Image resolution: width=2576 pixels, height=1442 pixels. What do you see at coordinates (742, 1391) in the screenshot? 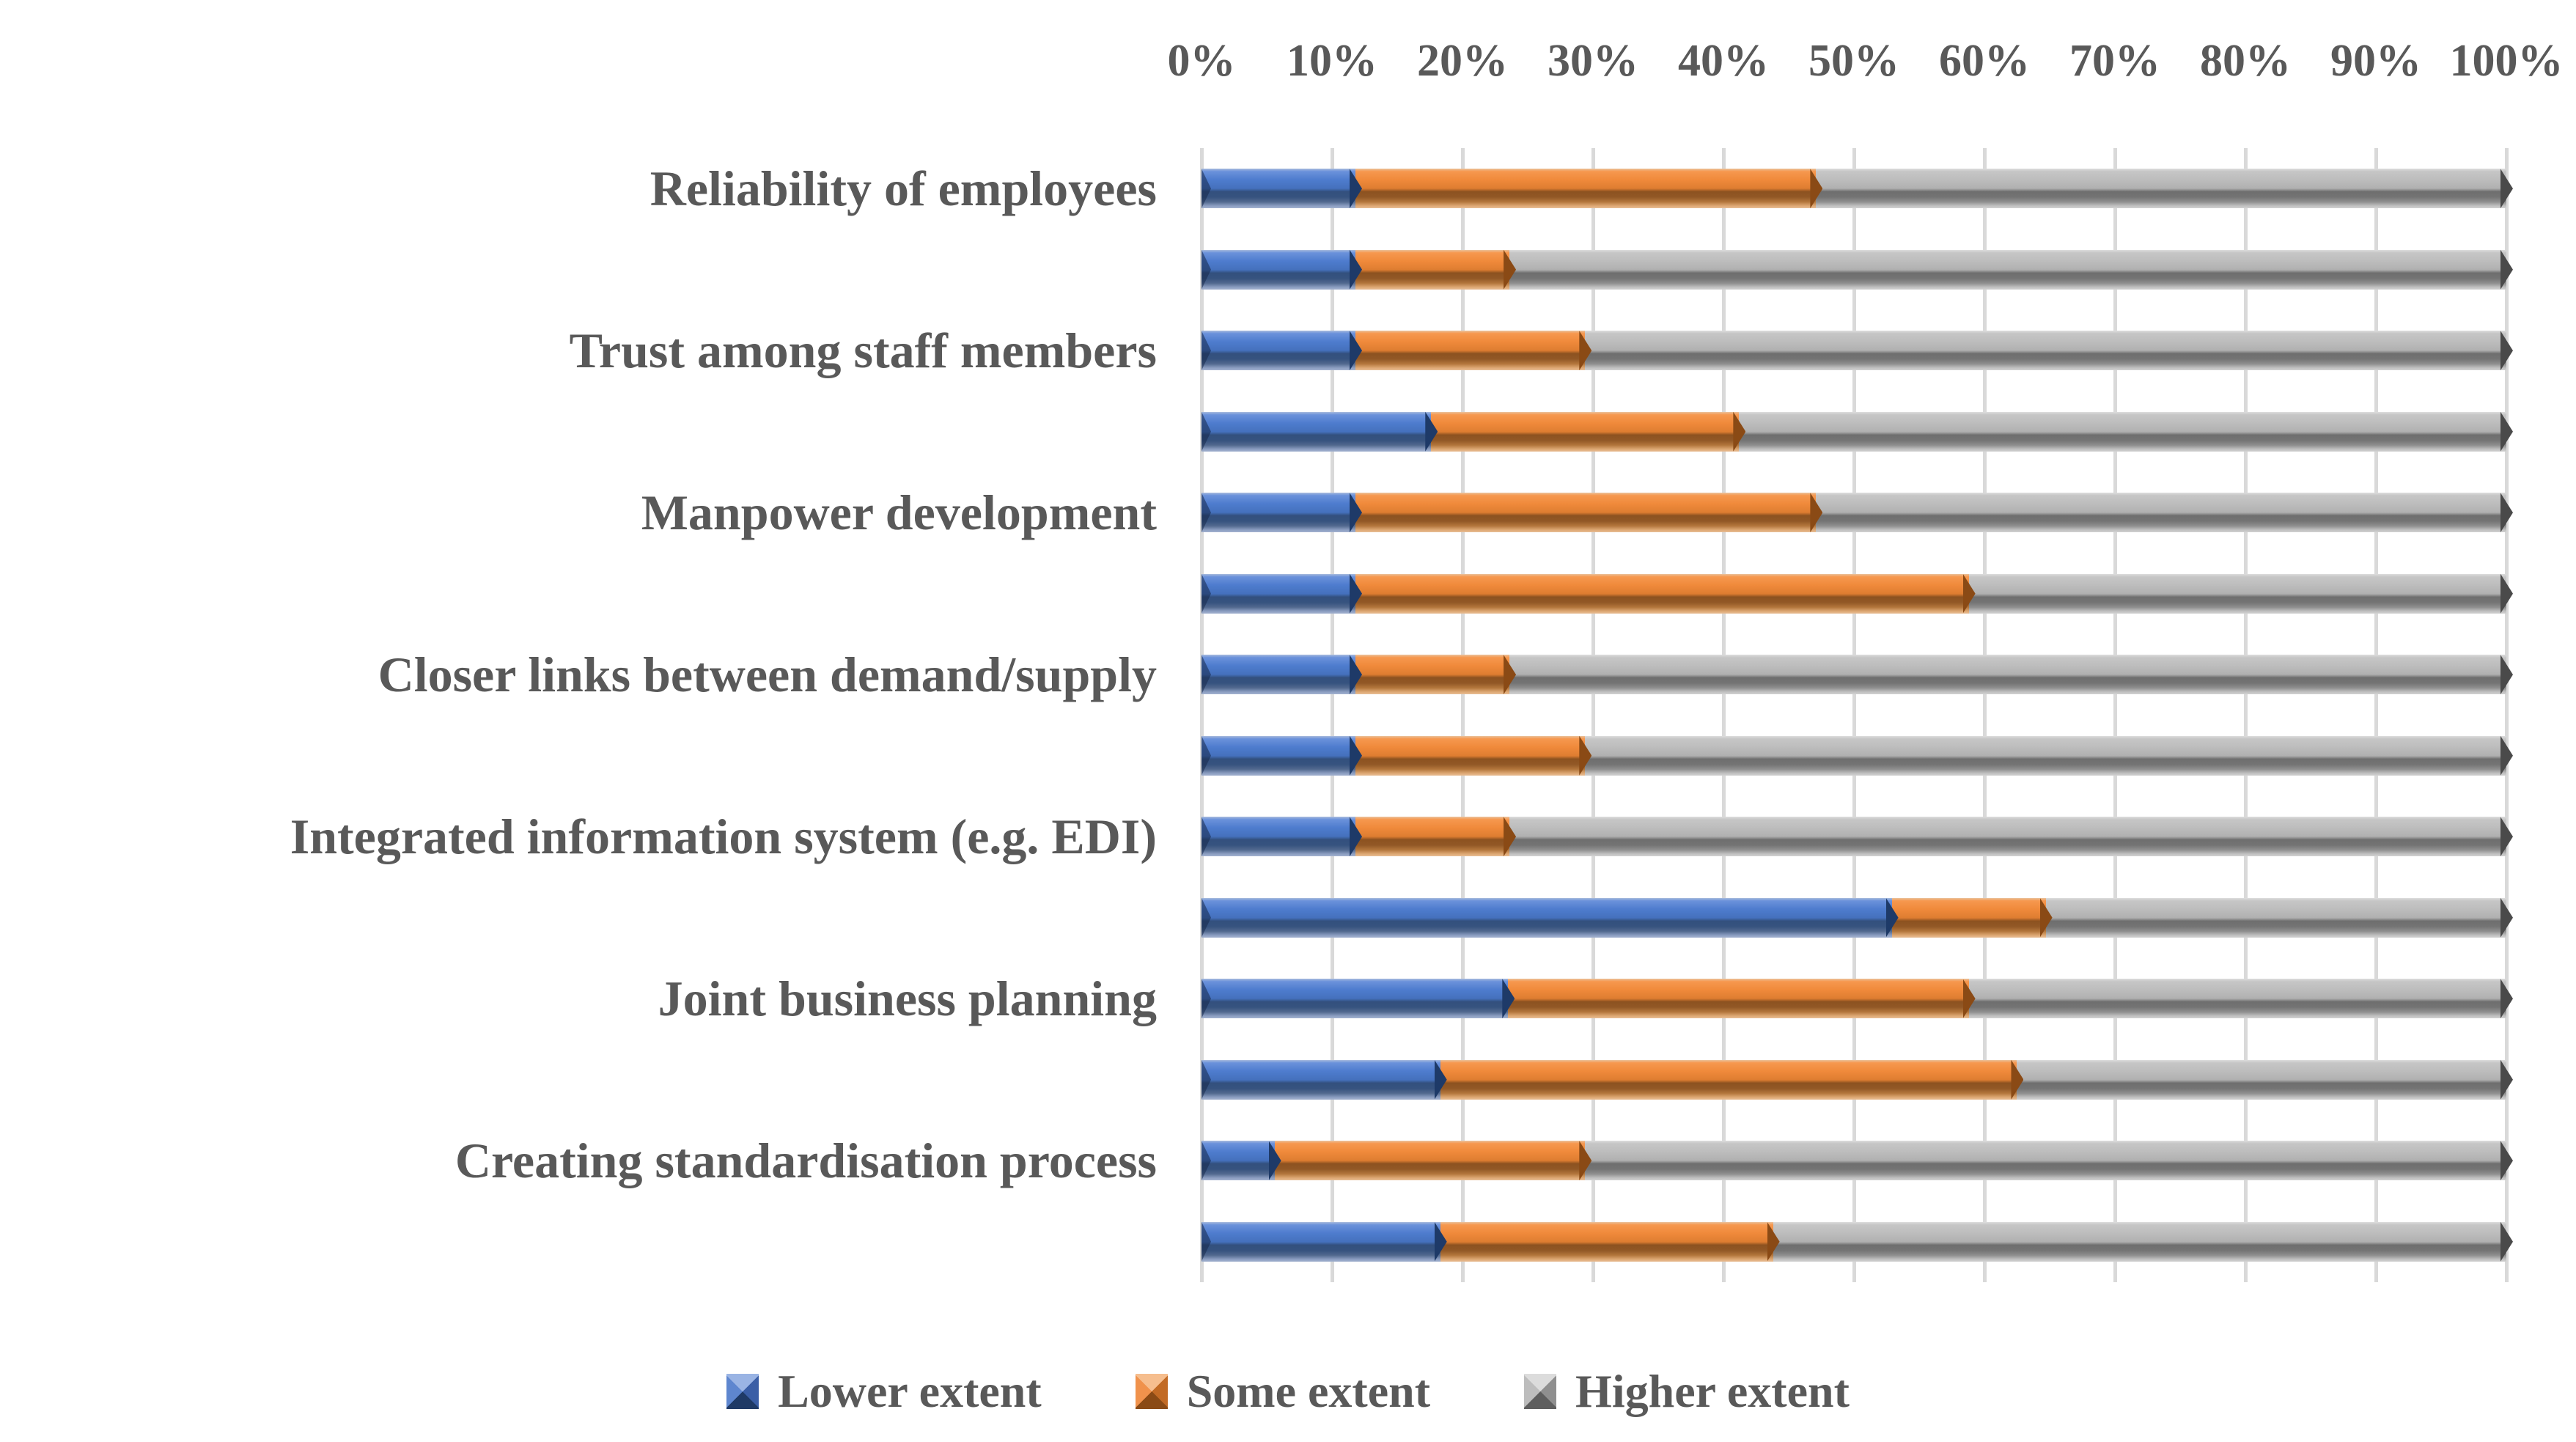
I see `lower-extent-swatch-icon` at bounding box center [742, 1391].